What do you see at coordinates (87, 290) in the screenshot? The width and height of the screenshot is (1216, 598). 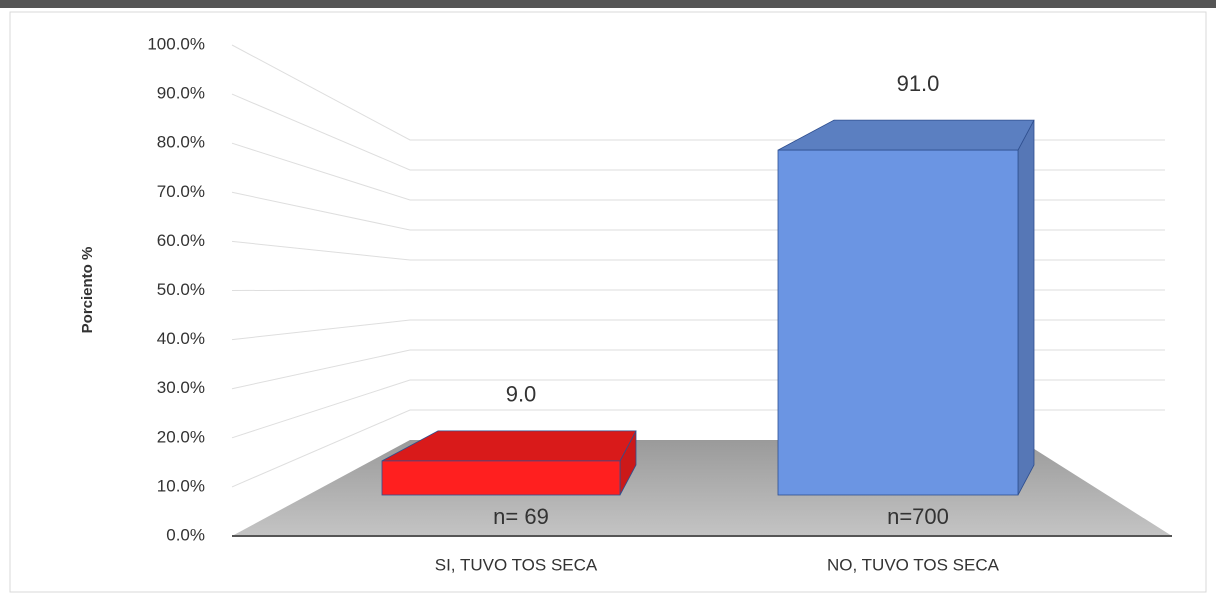 I see `y-axis-label: Porciento %` at bounding box center [87, 290].